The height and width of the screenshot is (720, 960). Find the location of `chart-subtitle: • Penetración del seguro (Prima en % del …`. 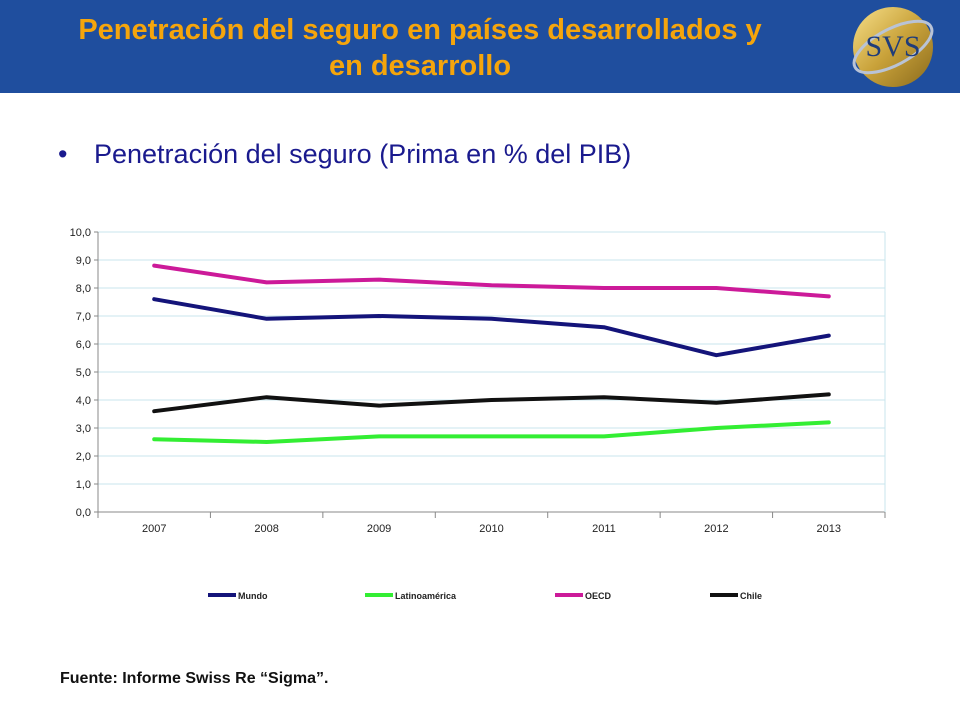

chart-subtitle: • Penetración del seguro (Prima en % del … is located at coordinates (344, 154).